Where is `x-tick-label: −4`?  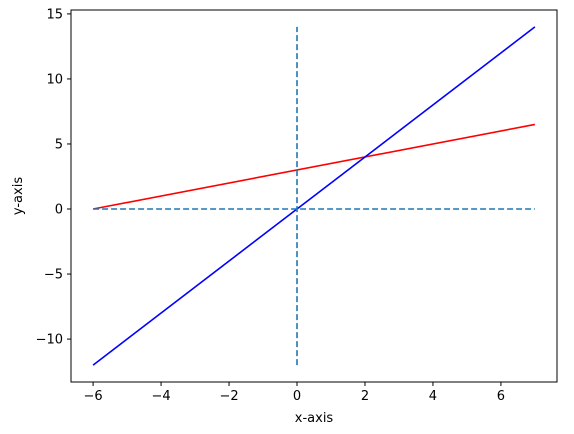
x-tick-label: −4 is located at coordinates (160, 396).